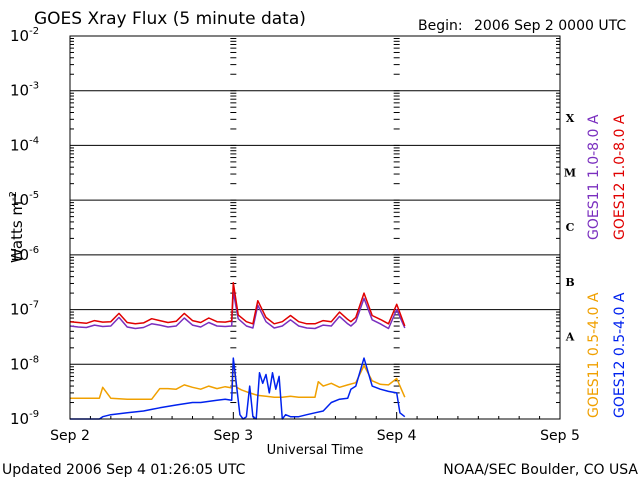 The width and height of the screenshot is (640, 480). I want to click on y-axis-label-group: Watts m-2, so click(17, 227).